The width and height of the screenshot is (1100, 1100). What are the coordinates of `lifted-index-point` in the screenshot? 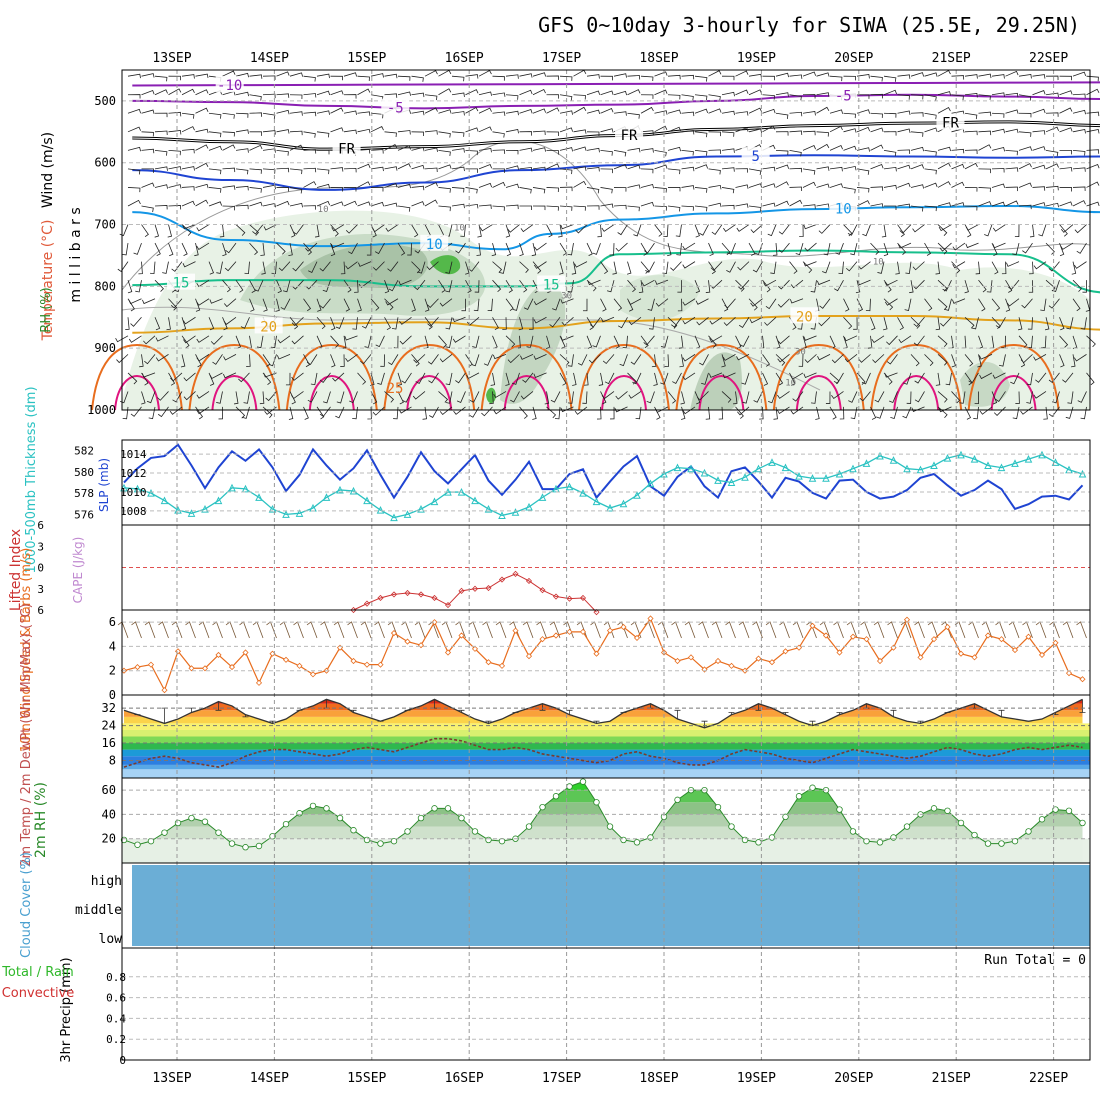 It's located at (583, 598).